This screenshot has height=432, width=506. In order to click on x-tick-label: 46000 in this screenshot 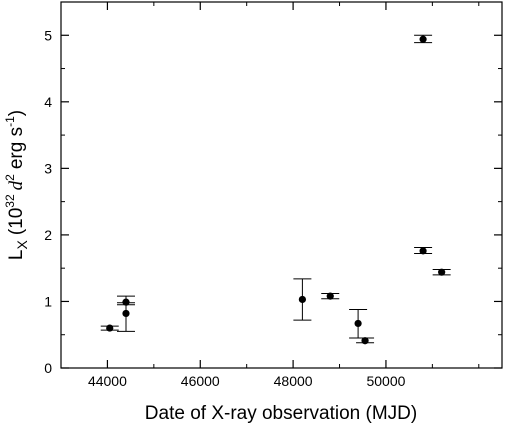, I will do `click(200, 381)`.